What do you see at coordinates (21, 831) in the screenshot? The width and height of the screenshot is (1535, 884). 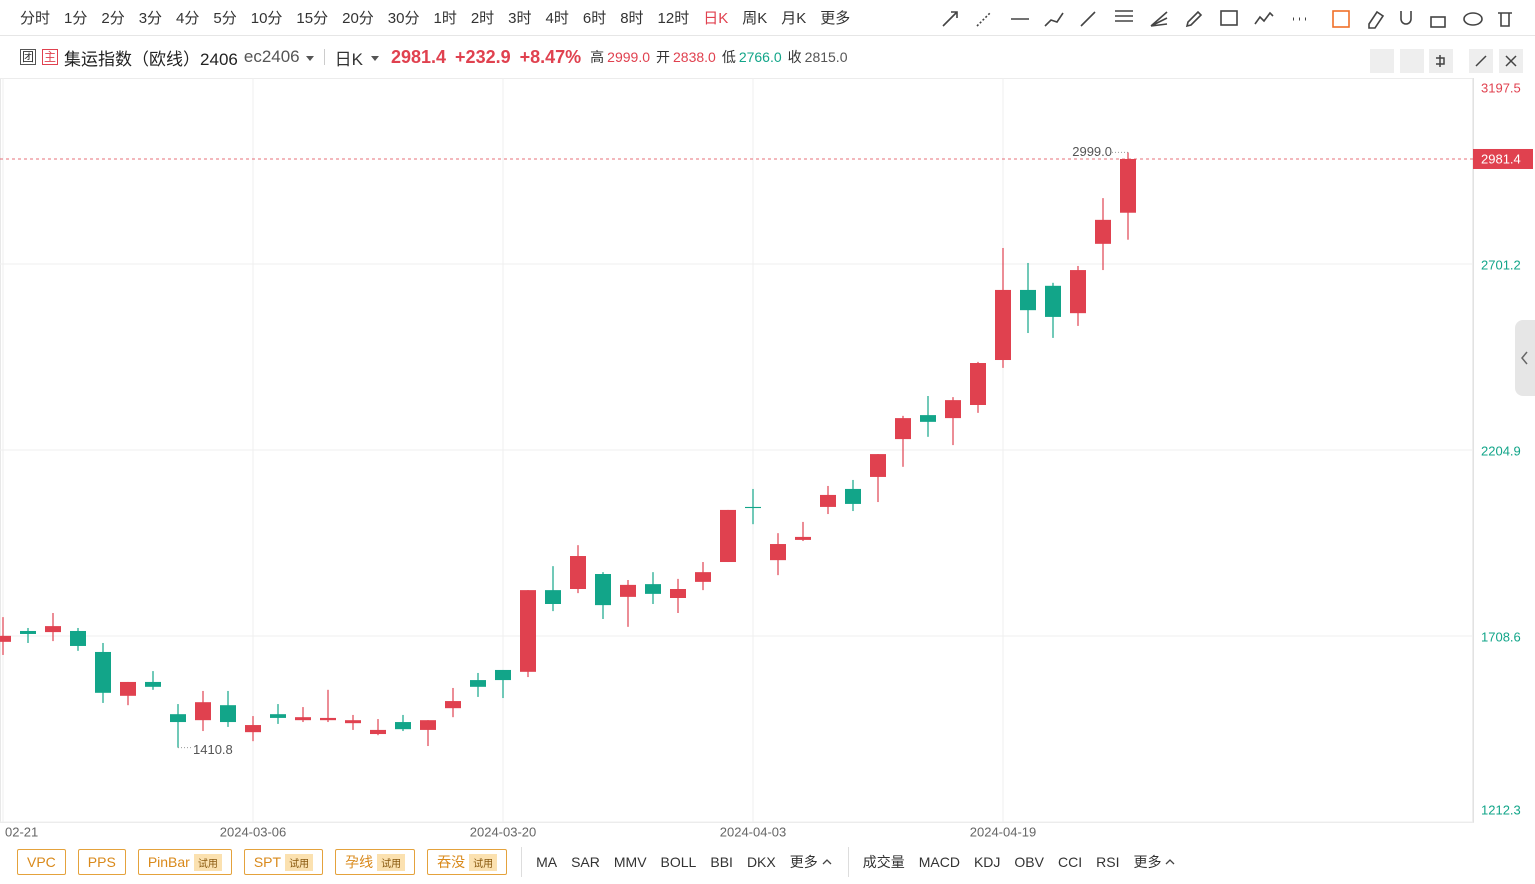 I see `x-tick-label: 02-21` at bounding box center [21, 831].